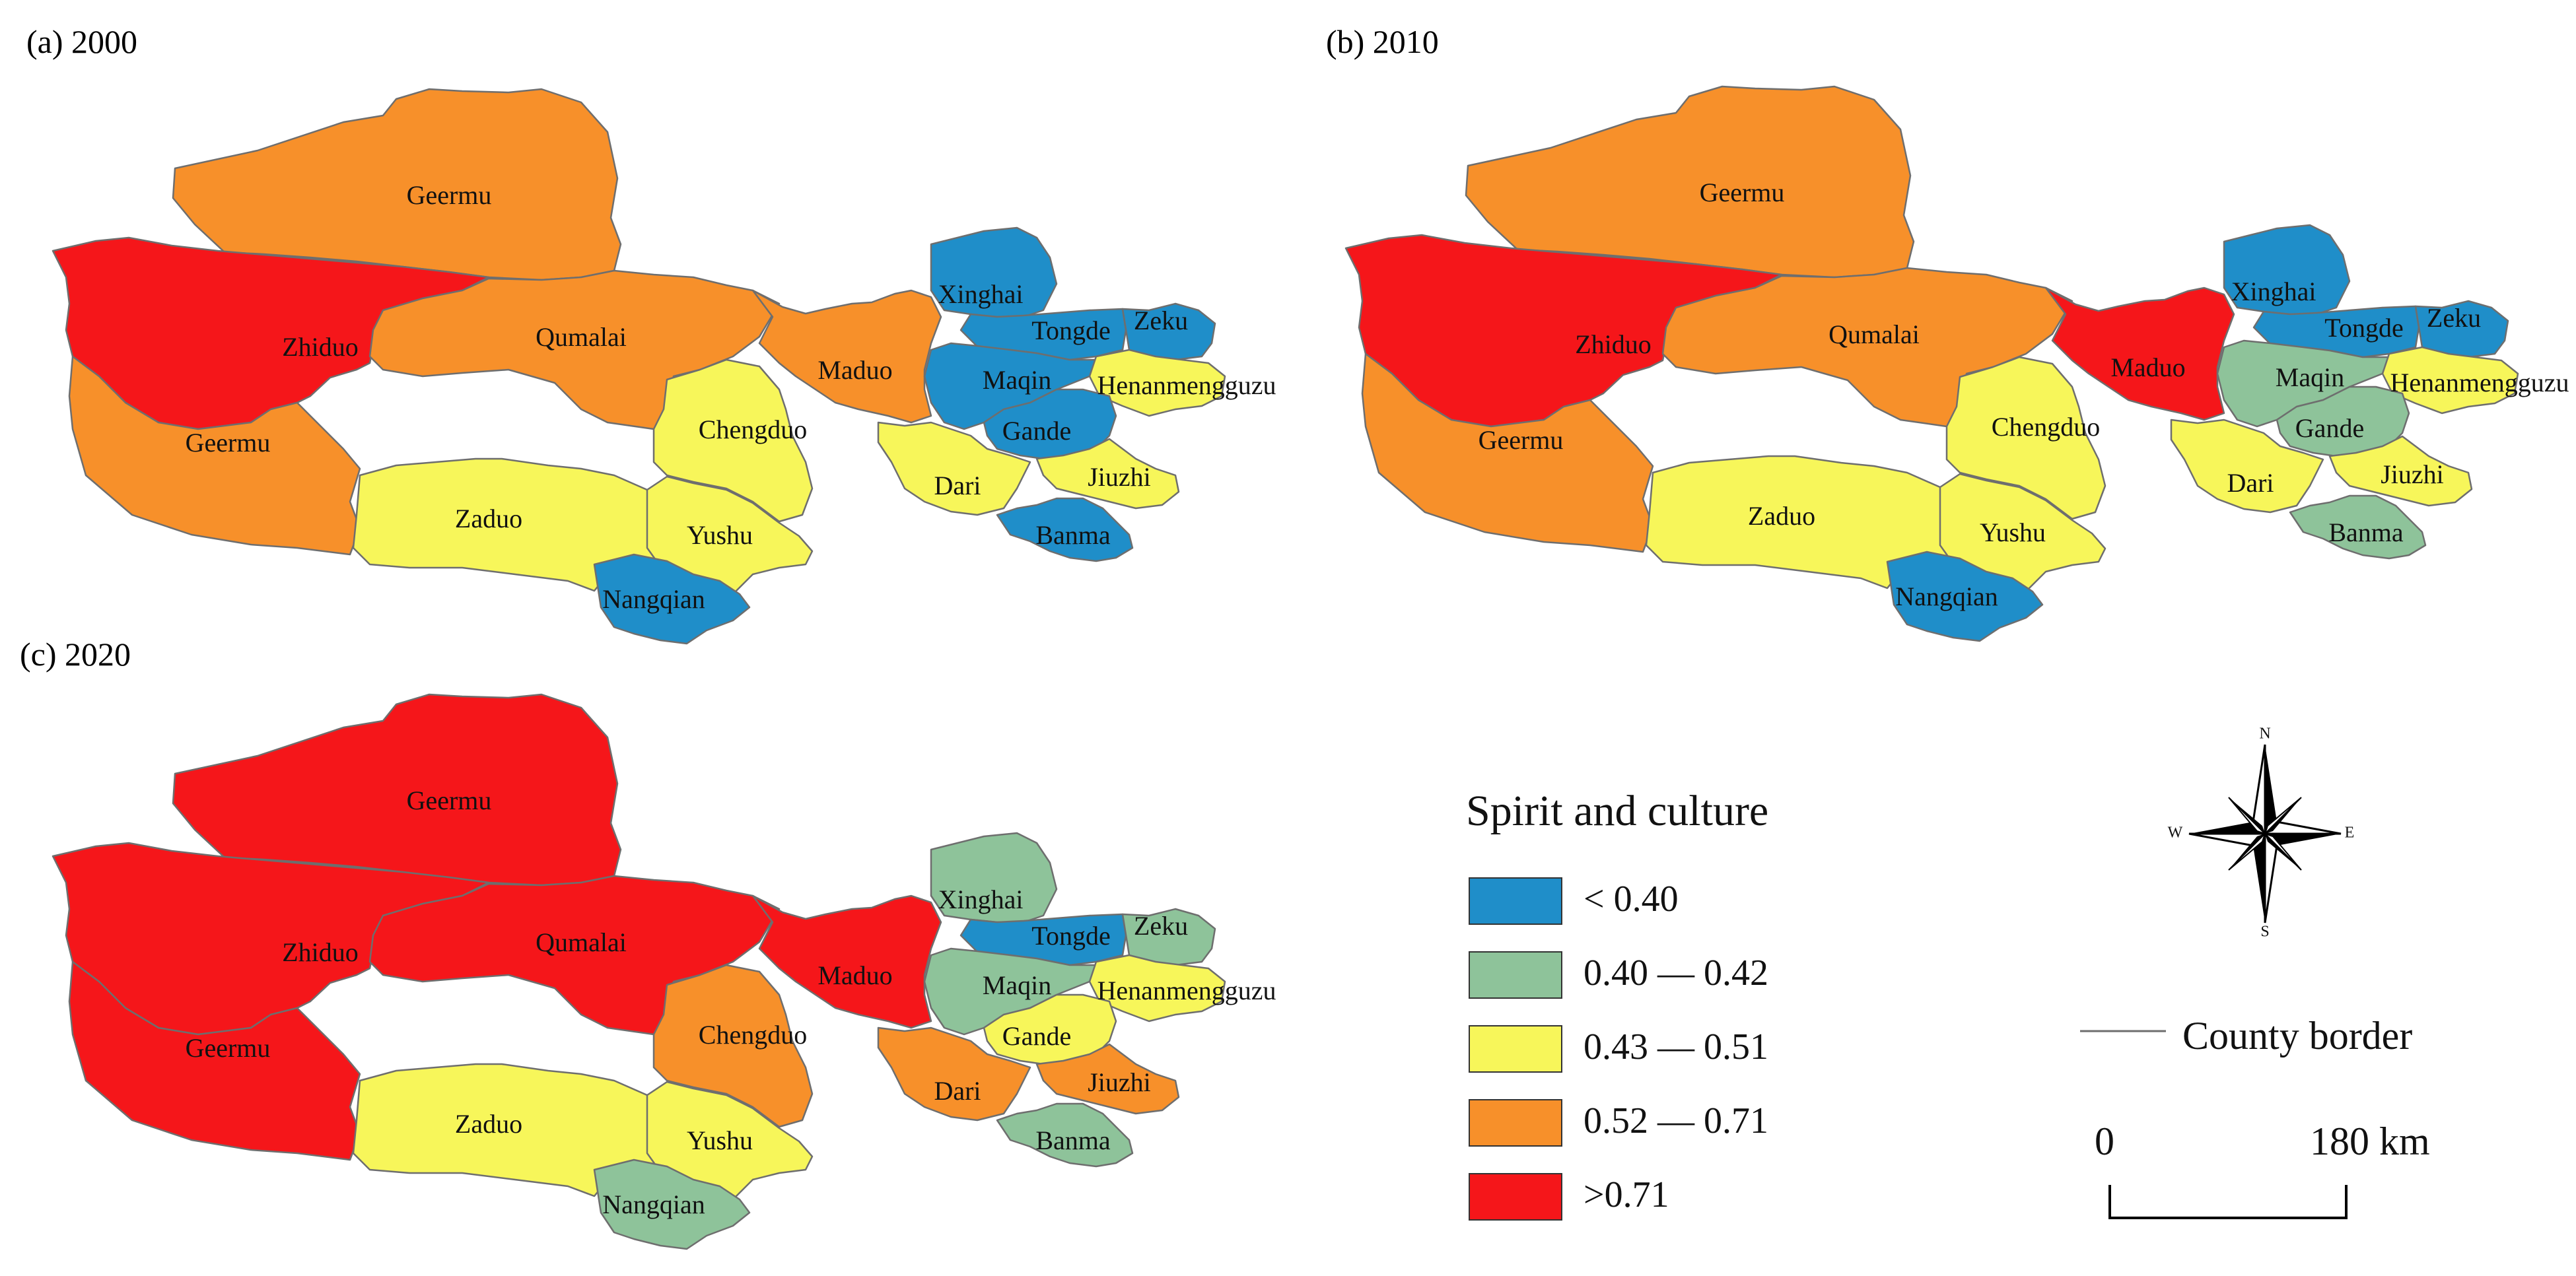  I want to click on scale-start-label: 0, so click(2105, 1141).